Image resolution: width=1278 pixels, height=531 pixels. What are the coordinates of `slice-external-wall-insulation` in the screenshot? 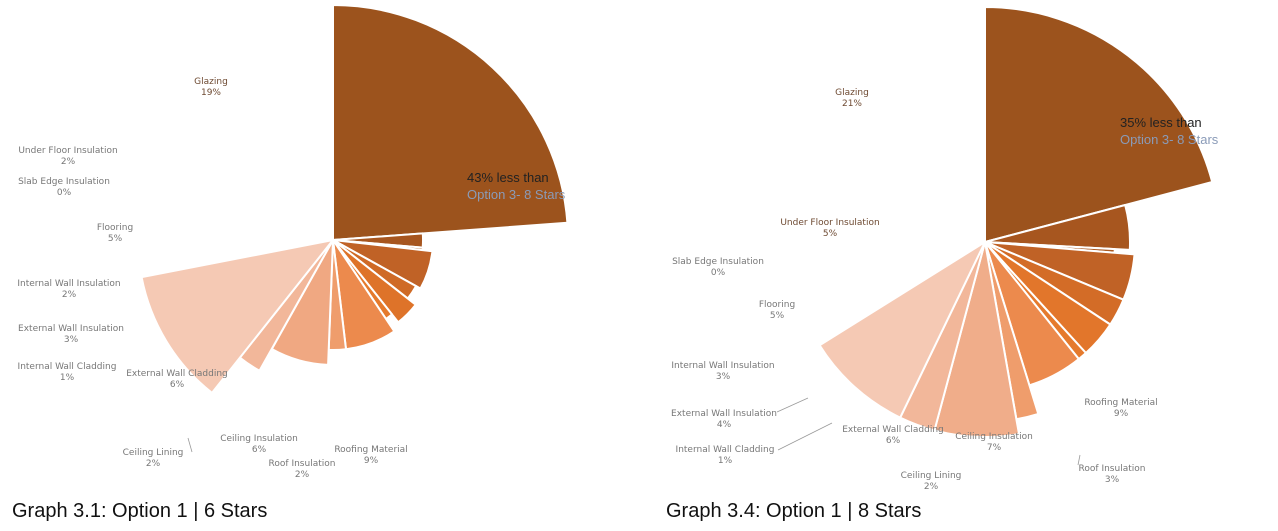 It's located at (374, 281).